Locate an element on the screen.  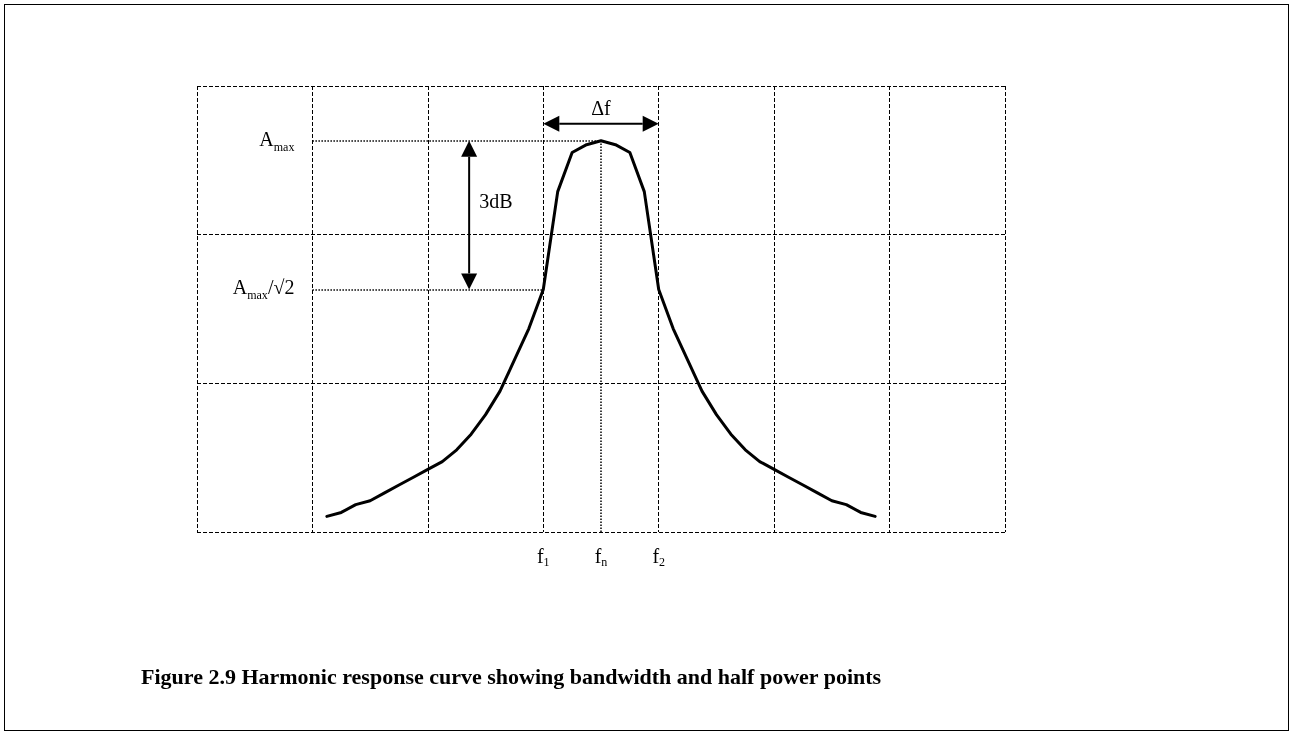
annotation: 3dB is located at coordinates (496, 200).